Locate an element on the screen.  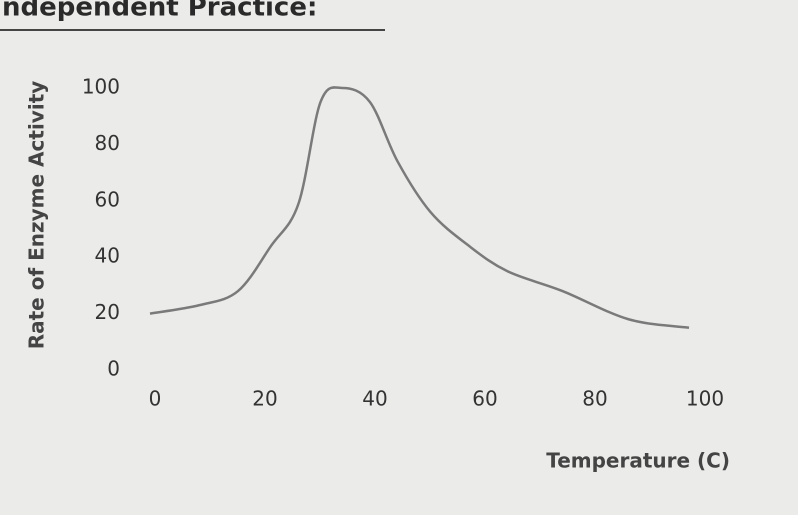
x-axis-label: Temperature (C) is located at coordinates (638, 461).